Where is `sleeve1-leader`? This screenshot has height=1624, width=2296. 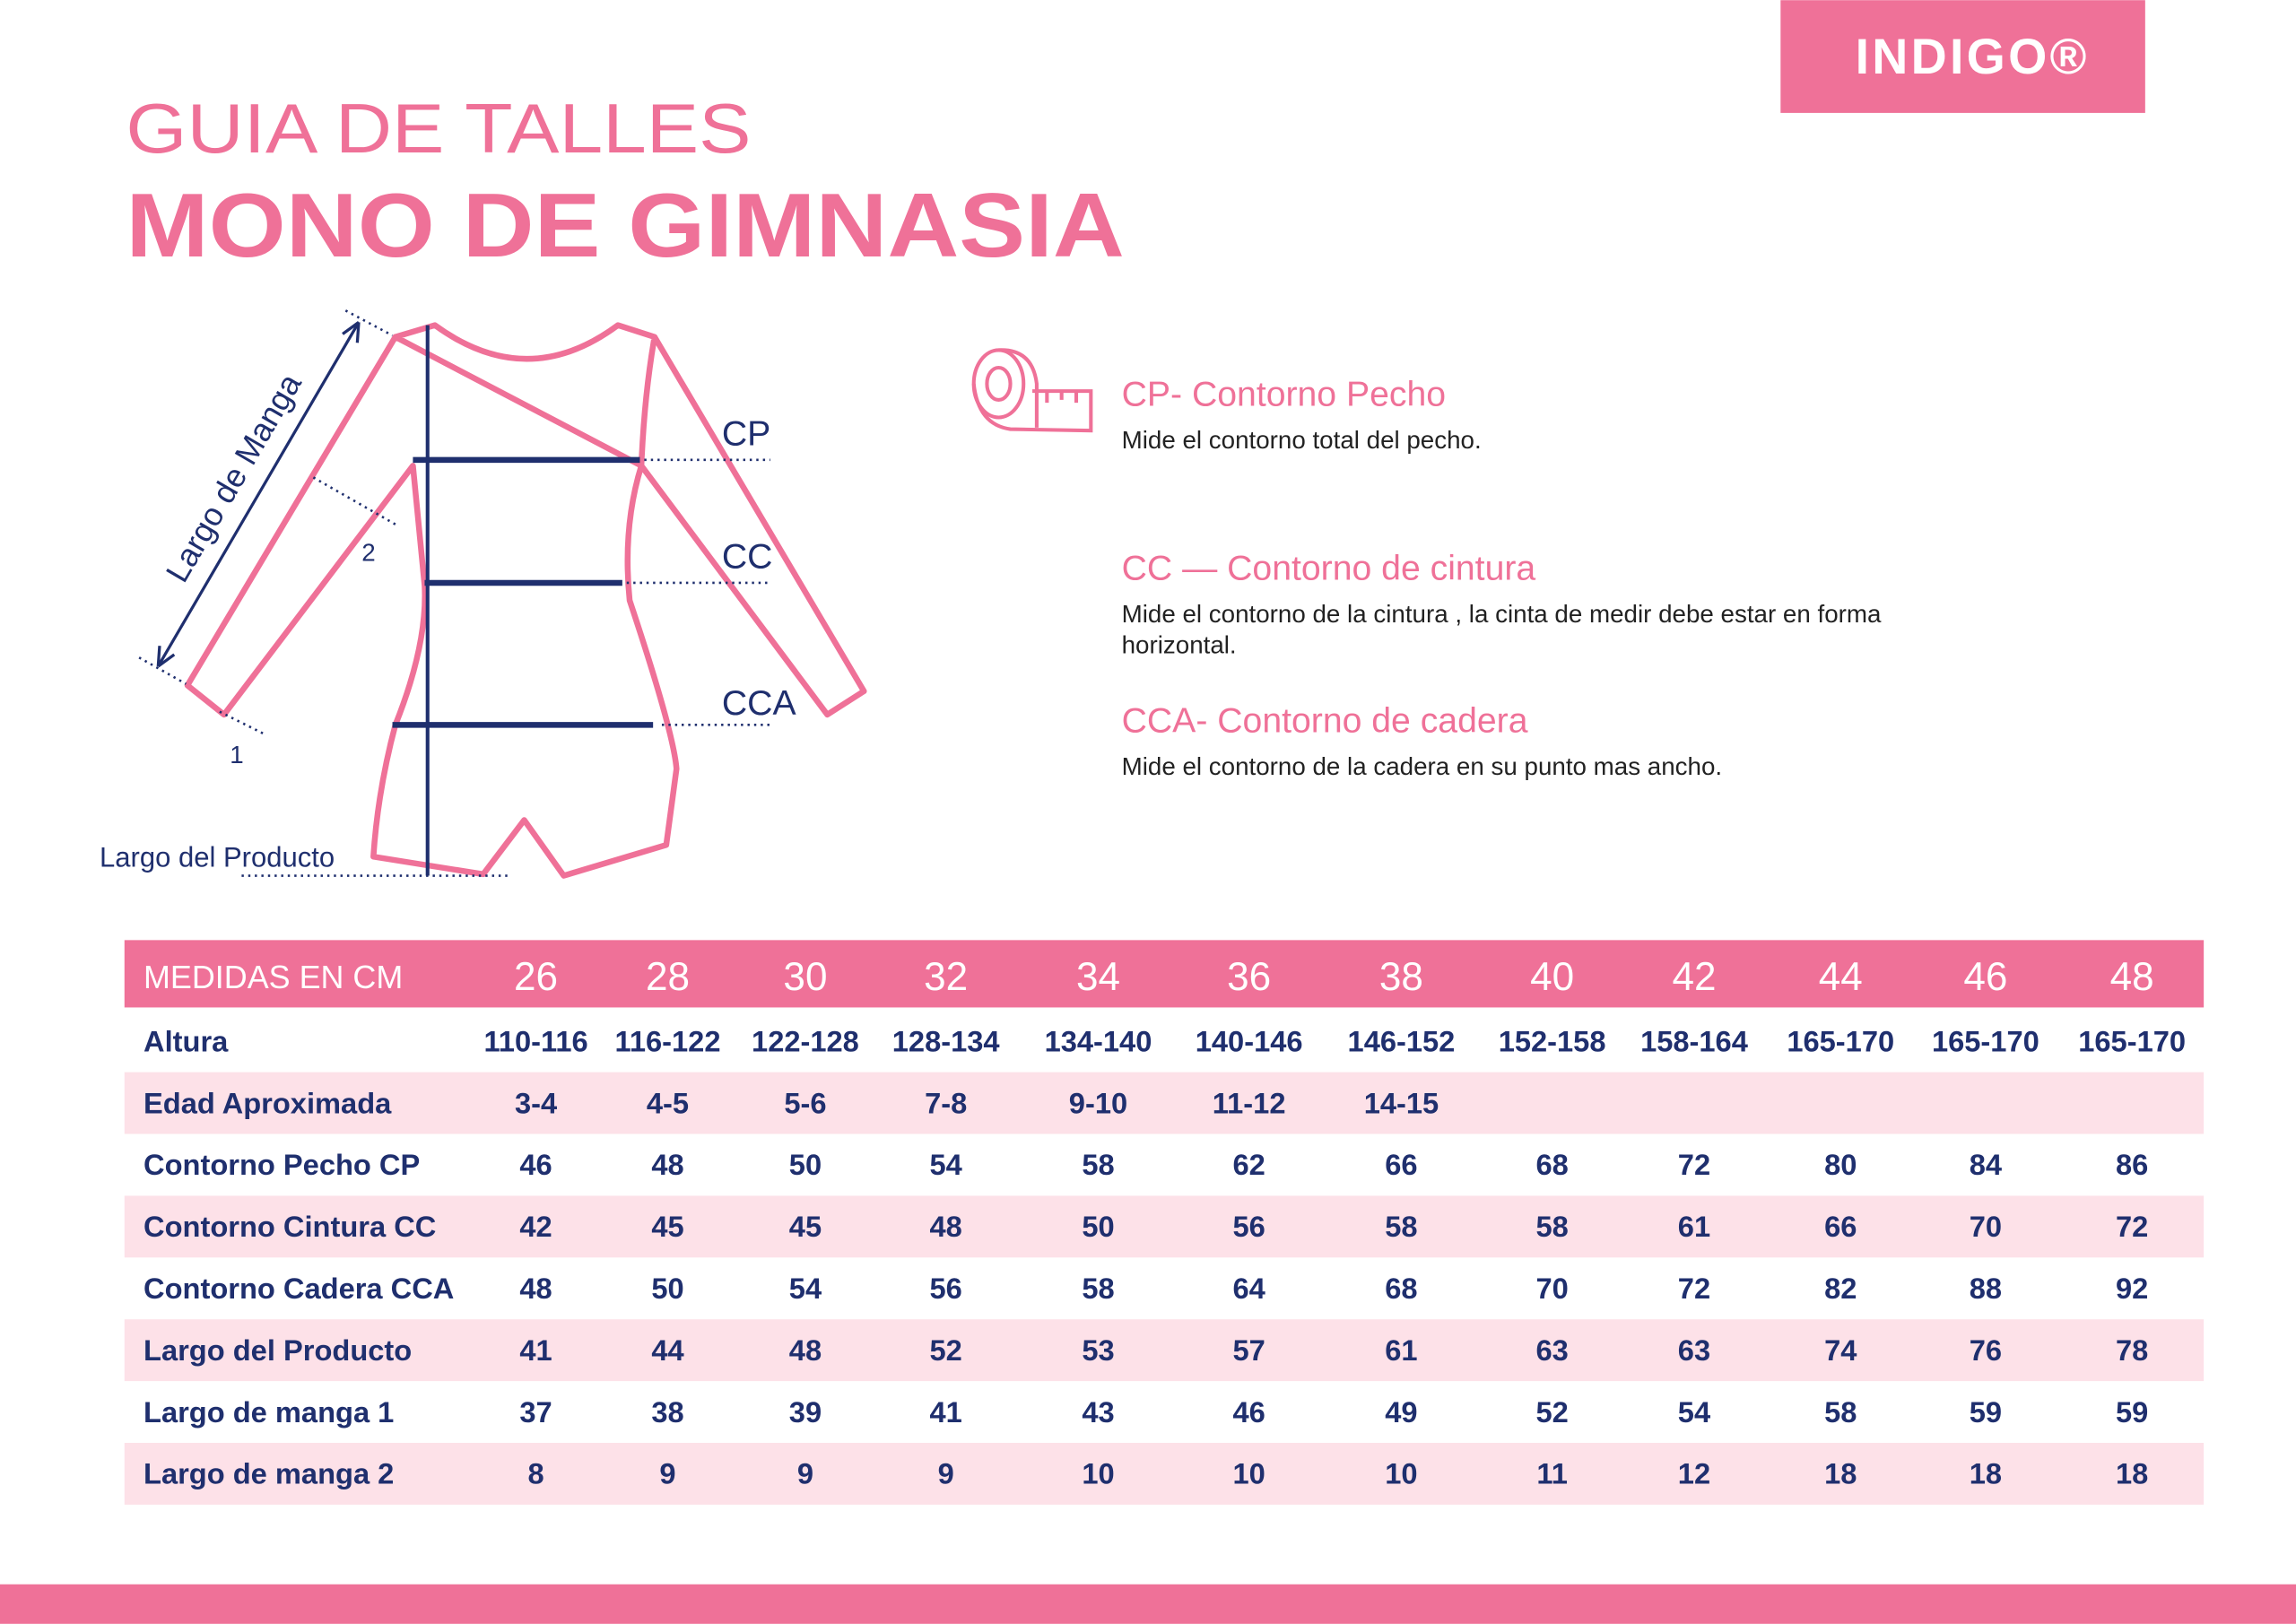 sleeve1-leader is located at coordinates (242, 722).